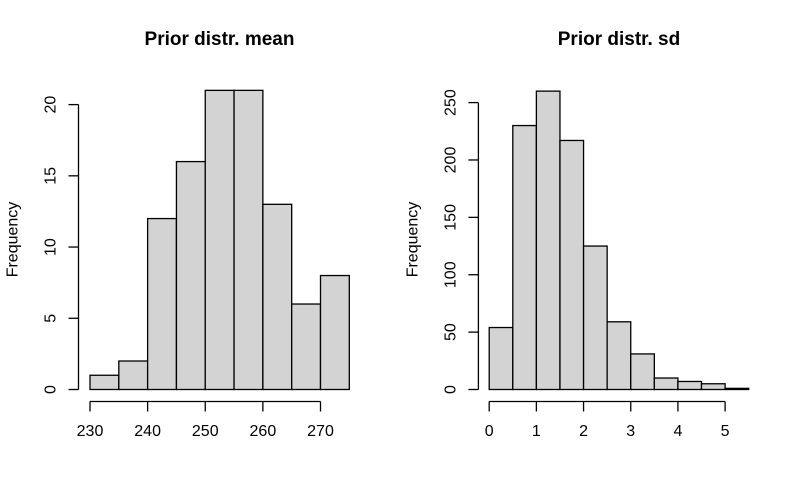 The height and width of the screenshot is (500, 800). I want to click on svg-text: 200, so click(451, 160).